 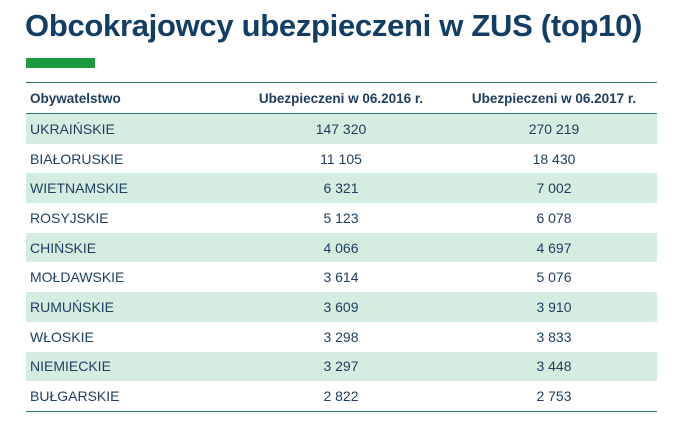 I want to click on header-citizenship: Obywatelstwo, so click(x=75, y=98).